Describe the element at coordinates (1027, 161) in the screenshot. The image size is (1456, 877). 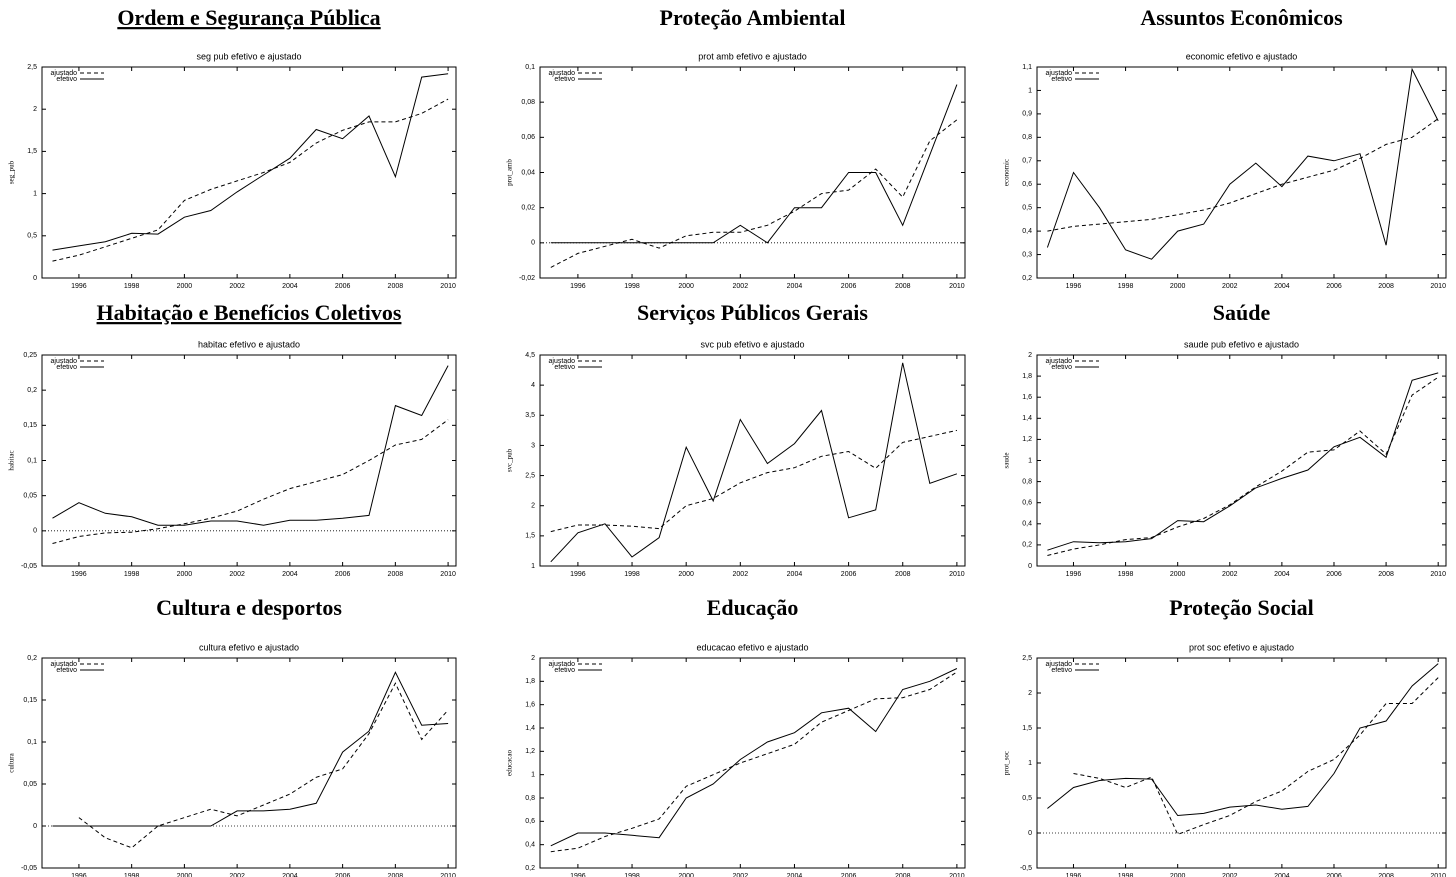
I see `y-tick-label: 0,7` at that location.